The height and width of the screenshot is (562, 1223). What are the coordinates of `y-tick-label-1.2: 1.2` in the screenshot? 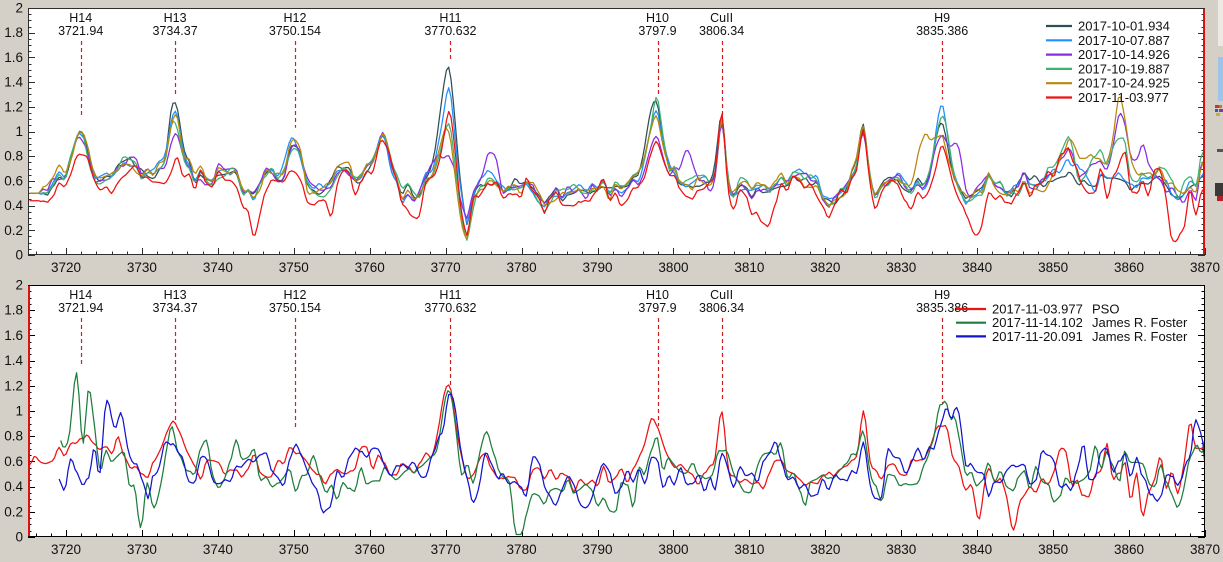 It's located at (13, 385).